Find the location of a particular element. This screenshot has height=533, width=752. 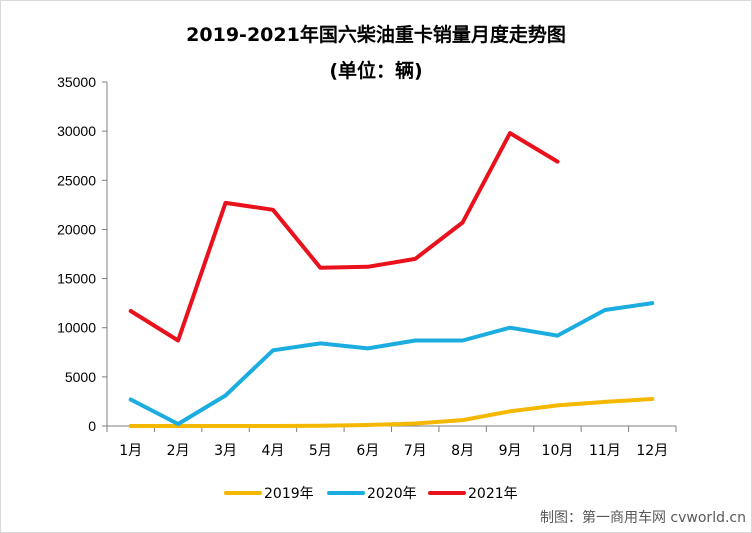

legend-label: 2020年 is located at coordinates (392, 494).